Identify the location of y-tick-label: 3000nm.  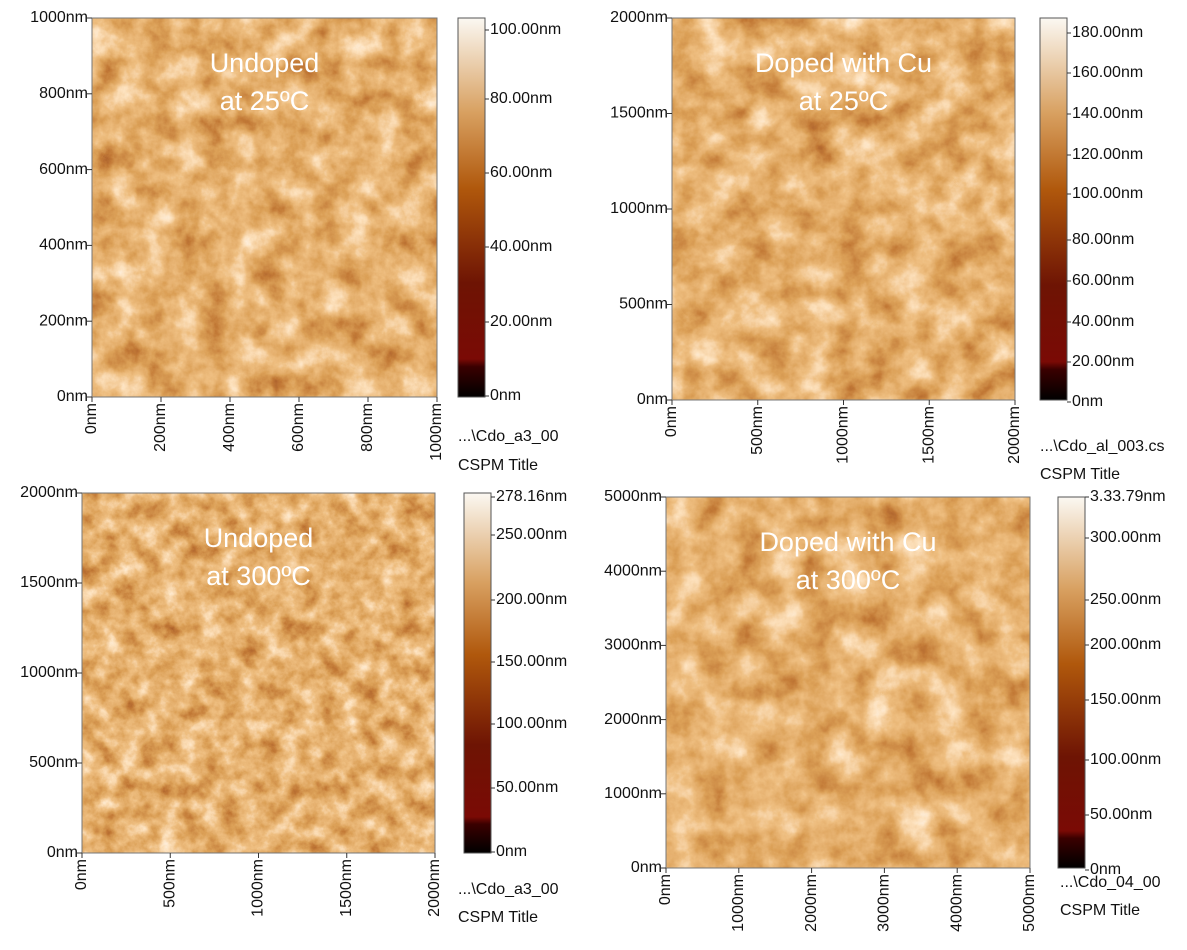
(633, 645).